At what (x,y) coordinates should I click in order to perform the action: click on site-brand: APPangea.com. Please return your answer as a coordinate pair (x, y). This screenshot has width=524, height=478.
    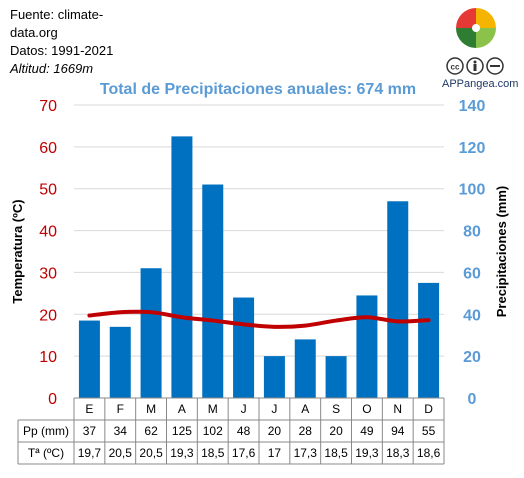
    Looking at the image, I should click on (480, 84).